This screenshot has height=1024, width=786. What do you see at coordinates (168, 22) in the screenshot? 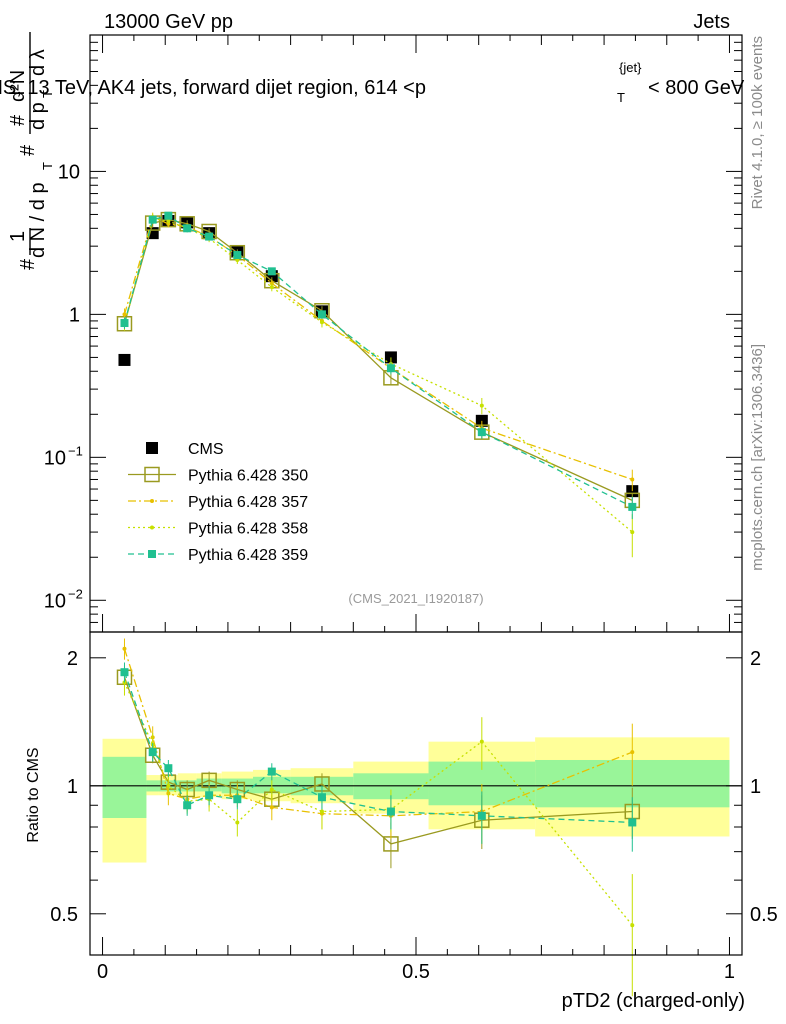
I see `header-left: 13000 GeV pp` at bounding box center [168, 22].